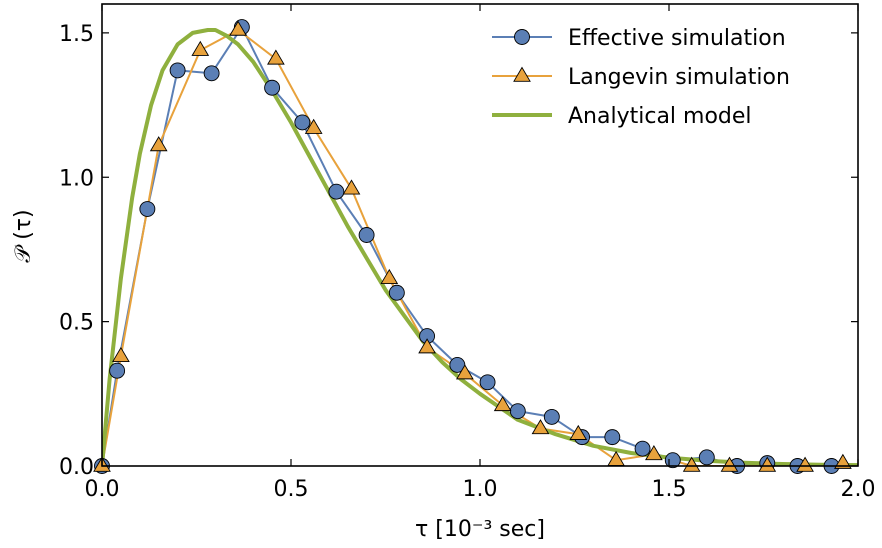 The image size is (882, 548). I want to click on y-tick-label: 0.5, so click(76, 323).